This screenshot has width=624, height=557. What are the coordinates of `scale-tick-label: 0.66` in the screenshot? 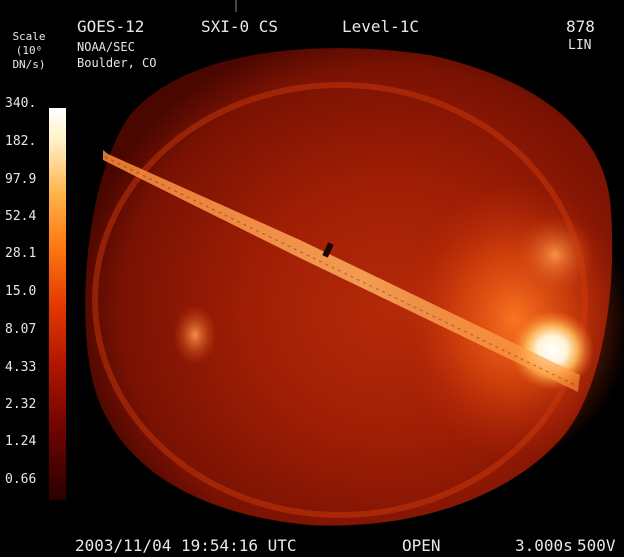 It's located at (21, 479).